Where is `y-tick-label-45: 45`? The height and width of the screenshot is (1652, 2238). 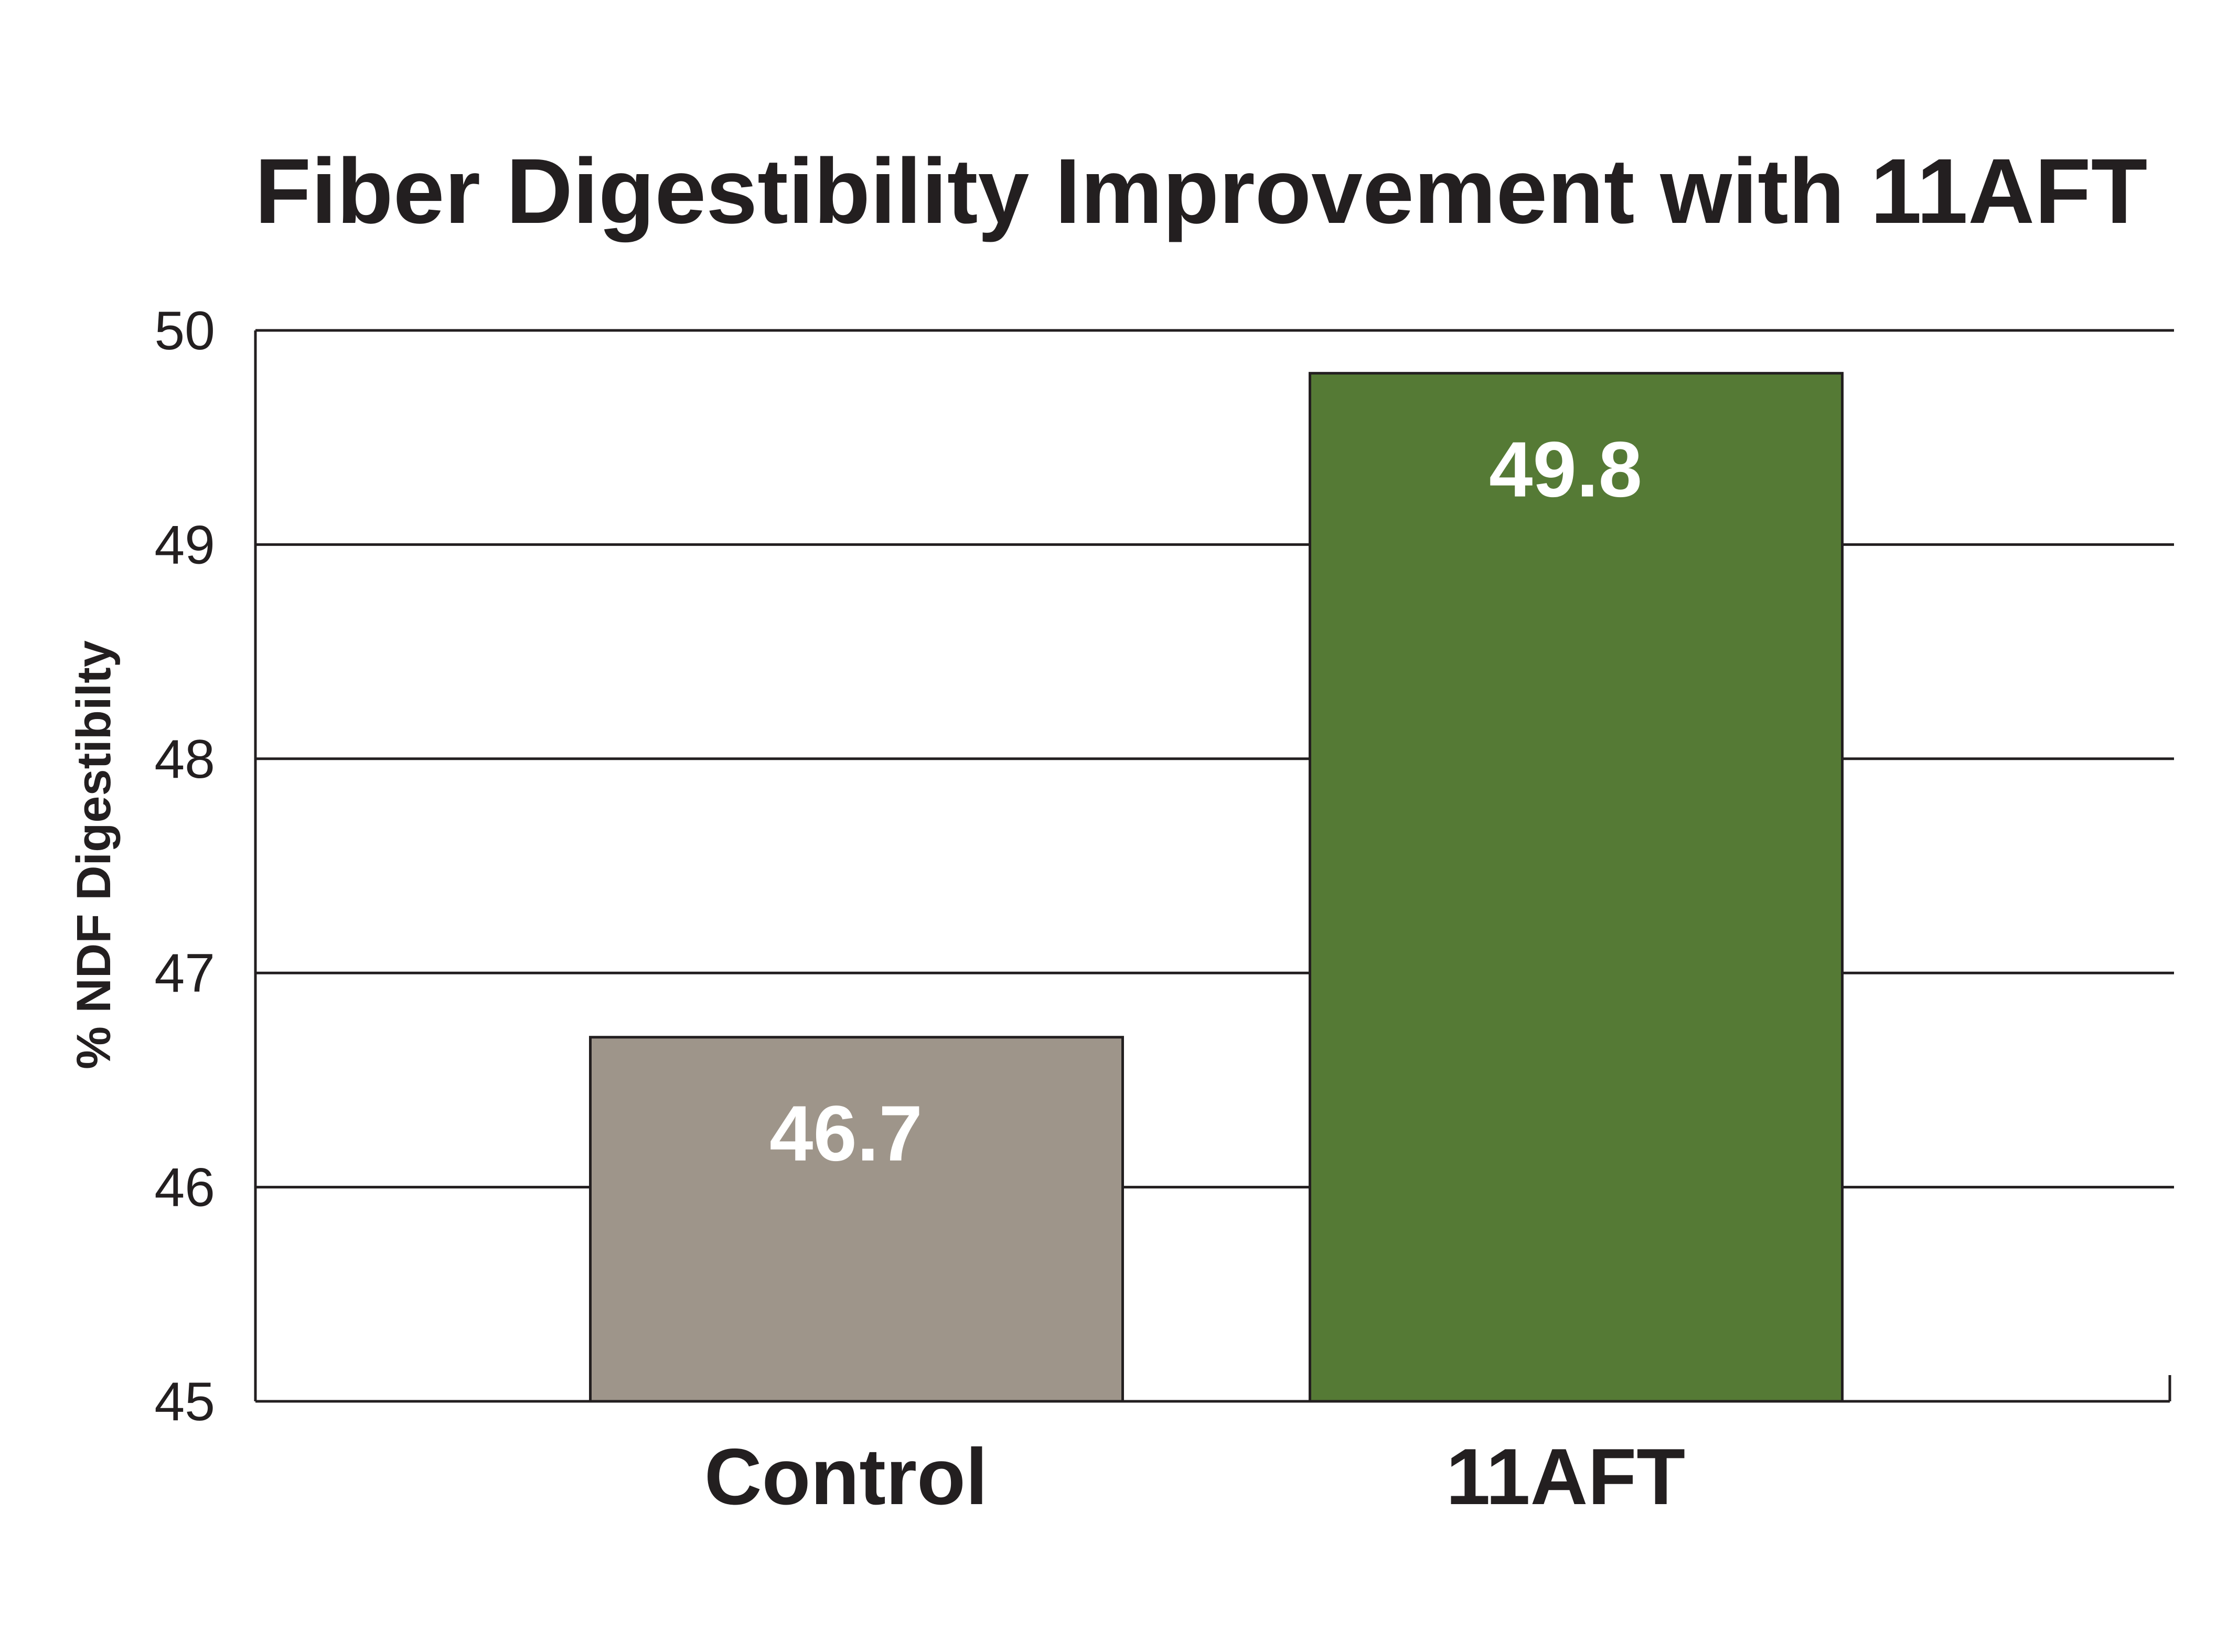
y-tick-label-45: 45 is located at coordinates (184, 1402).